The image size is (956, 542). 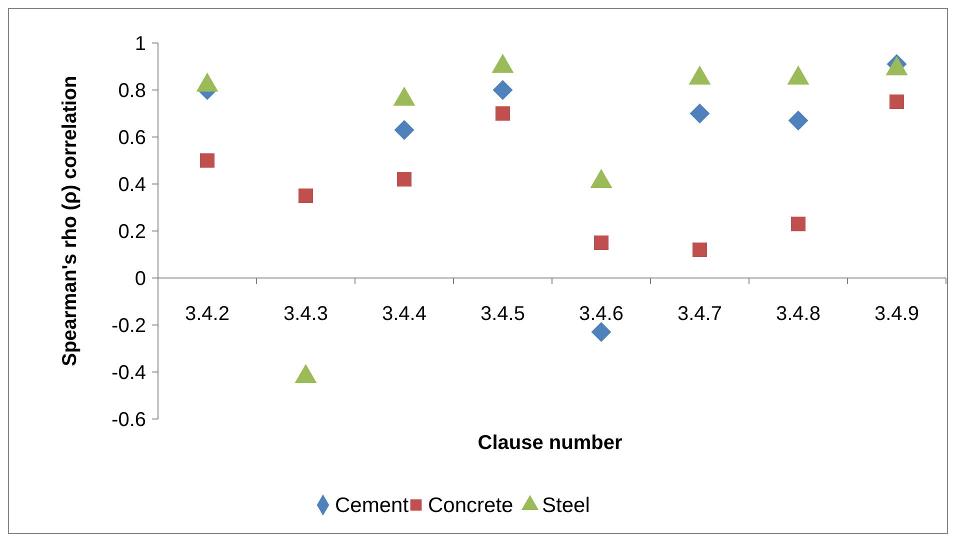 What do you see at coordinates (207, 314) in the screenshot?
I see `x-tick-label: 3.4.2` at bounding box center [207, 314].